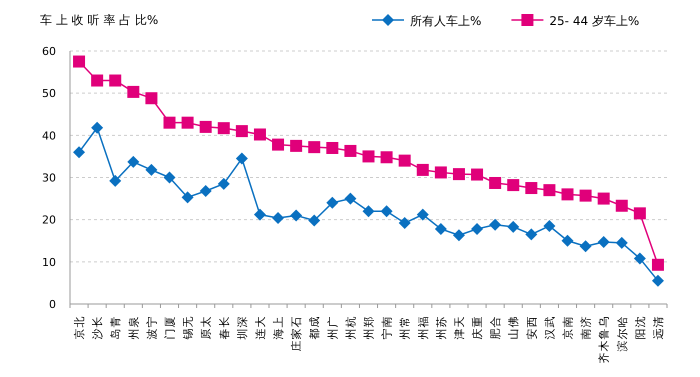  What do you see at coordinates (170, 328) in the screenshot?
I see `x-tick-label: 厦门` at bounding box center [170, 328].